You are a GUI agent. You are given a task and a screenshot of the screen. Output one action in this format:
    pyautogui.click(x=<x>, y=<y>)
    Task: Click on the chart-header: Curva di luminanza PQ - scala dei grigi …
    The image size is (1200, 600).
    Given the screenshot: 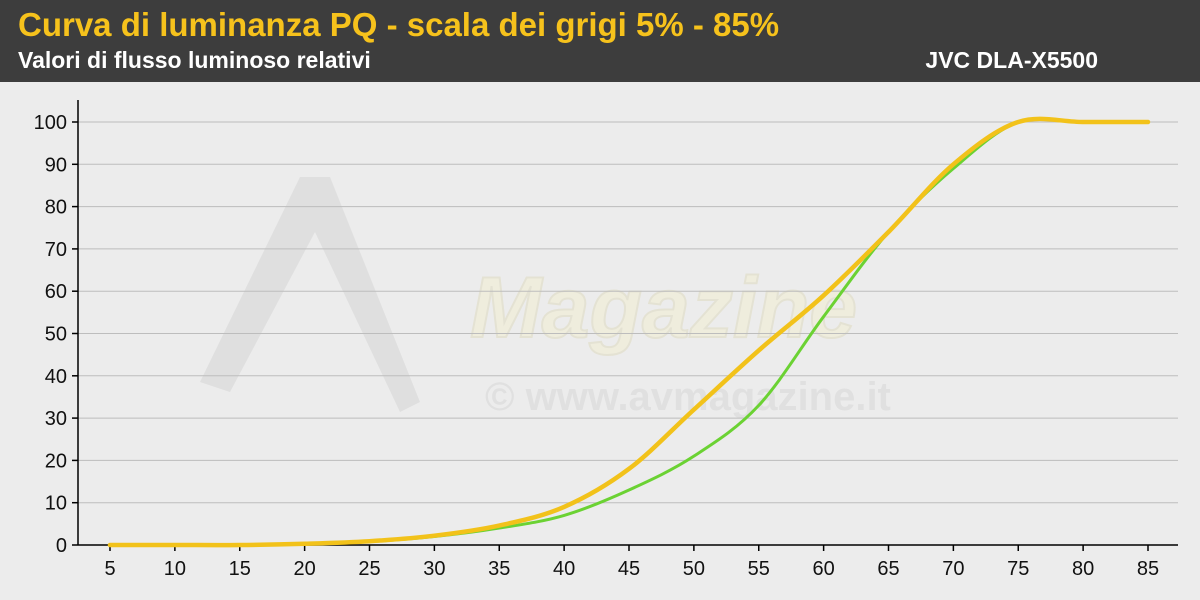 What is the action you would take?
    pyautogui.click(x=600, y=38)
    